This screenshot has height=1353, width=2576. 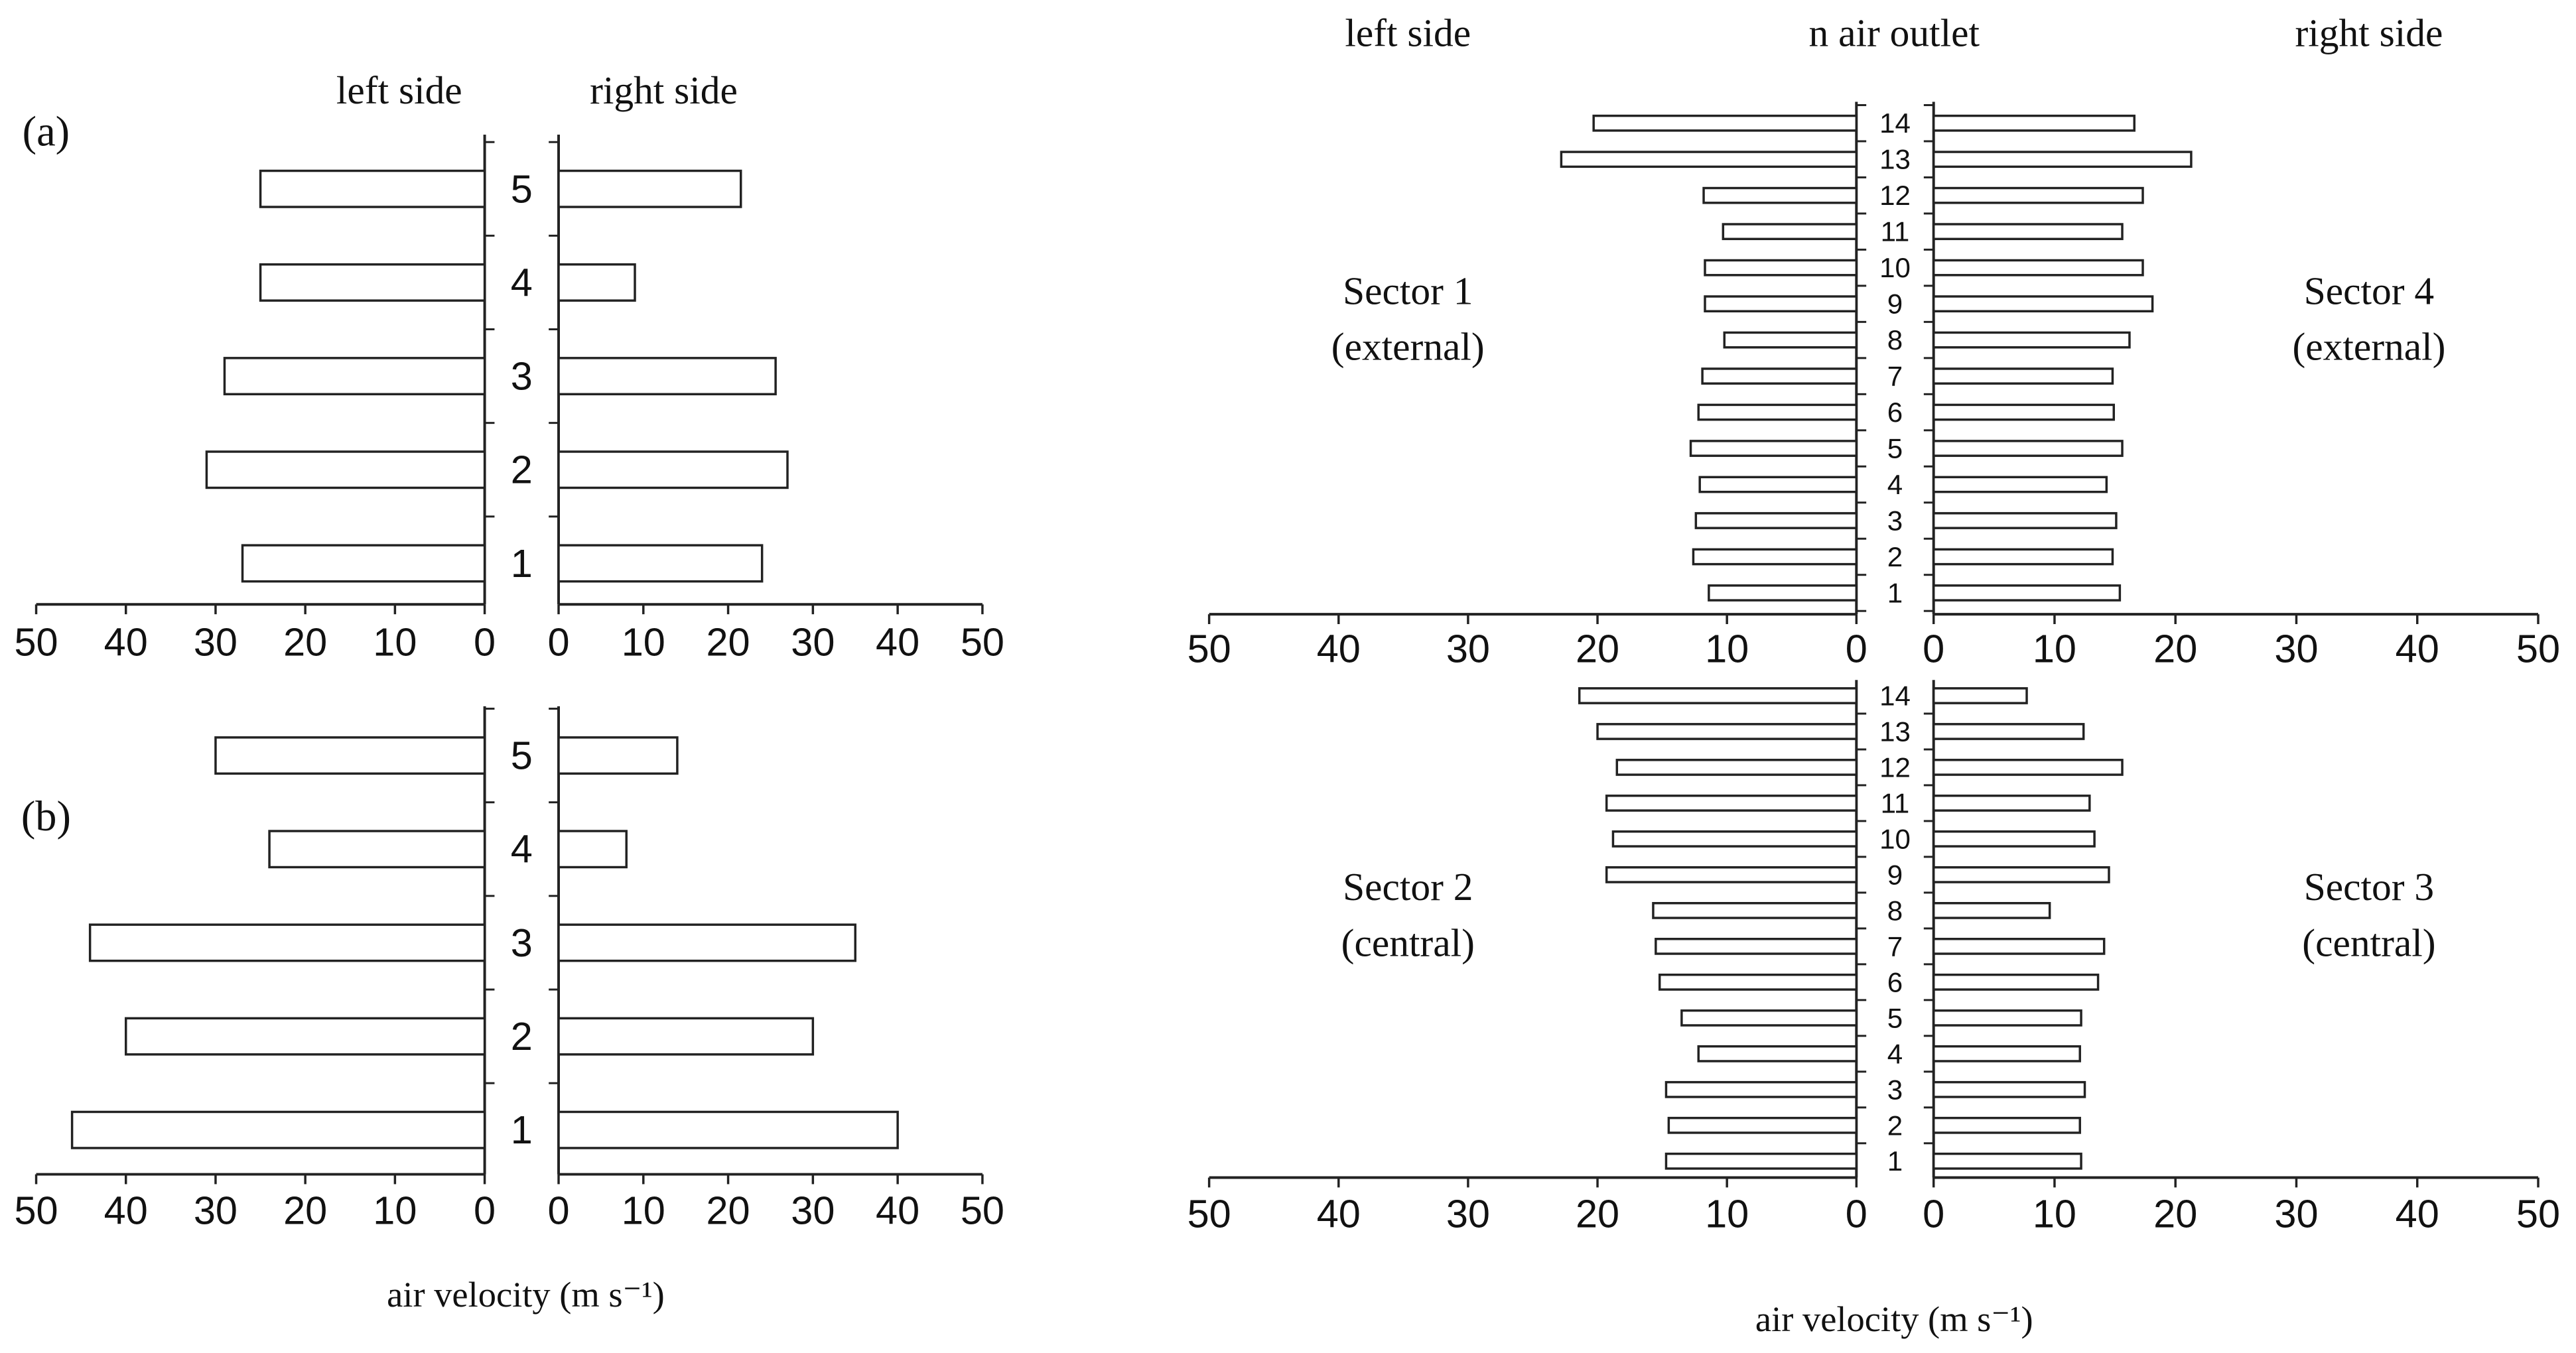 What do you see at coordinates (1895, 267) in the screenshot?
I see `y-tick-label: 10` at bounding box center [1895, 267].